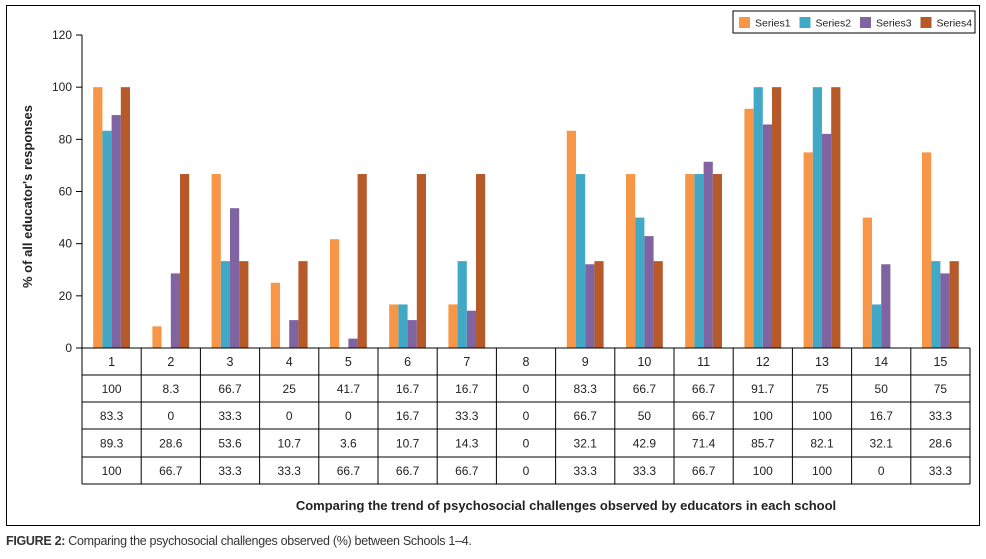 This screenshot has height=559, width=986. What do you see at coordinates (822, 389) in the screenshot?
I see `table-cell-series1: 75` at bounding box center [822, 389].